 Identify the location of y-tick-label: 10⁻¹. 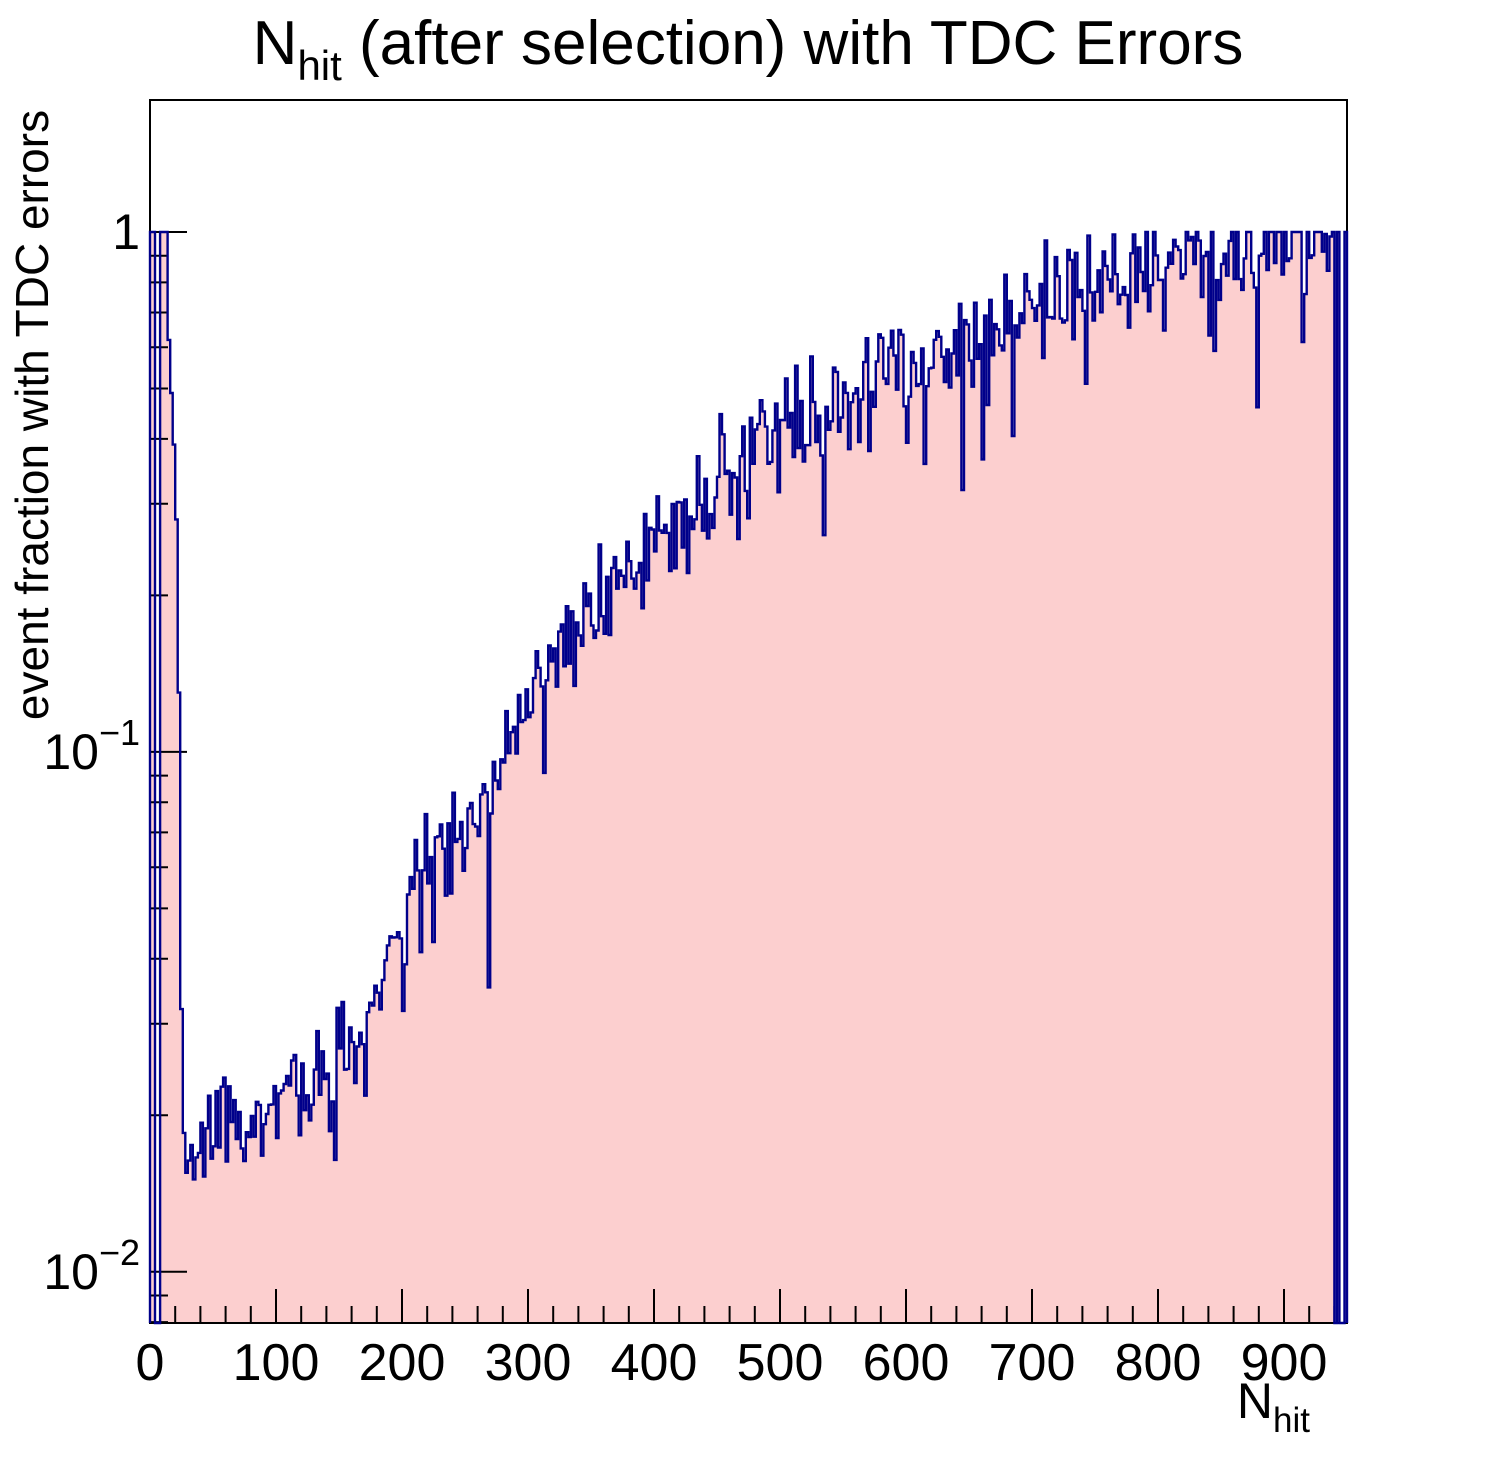
(91, 746).